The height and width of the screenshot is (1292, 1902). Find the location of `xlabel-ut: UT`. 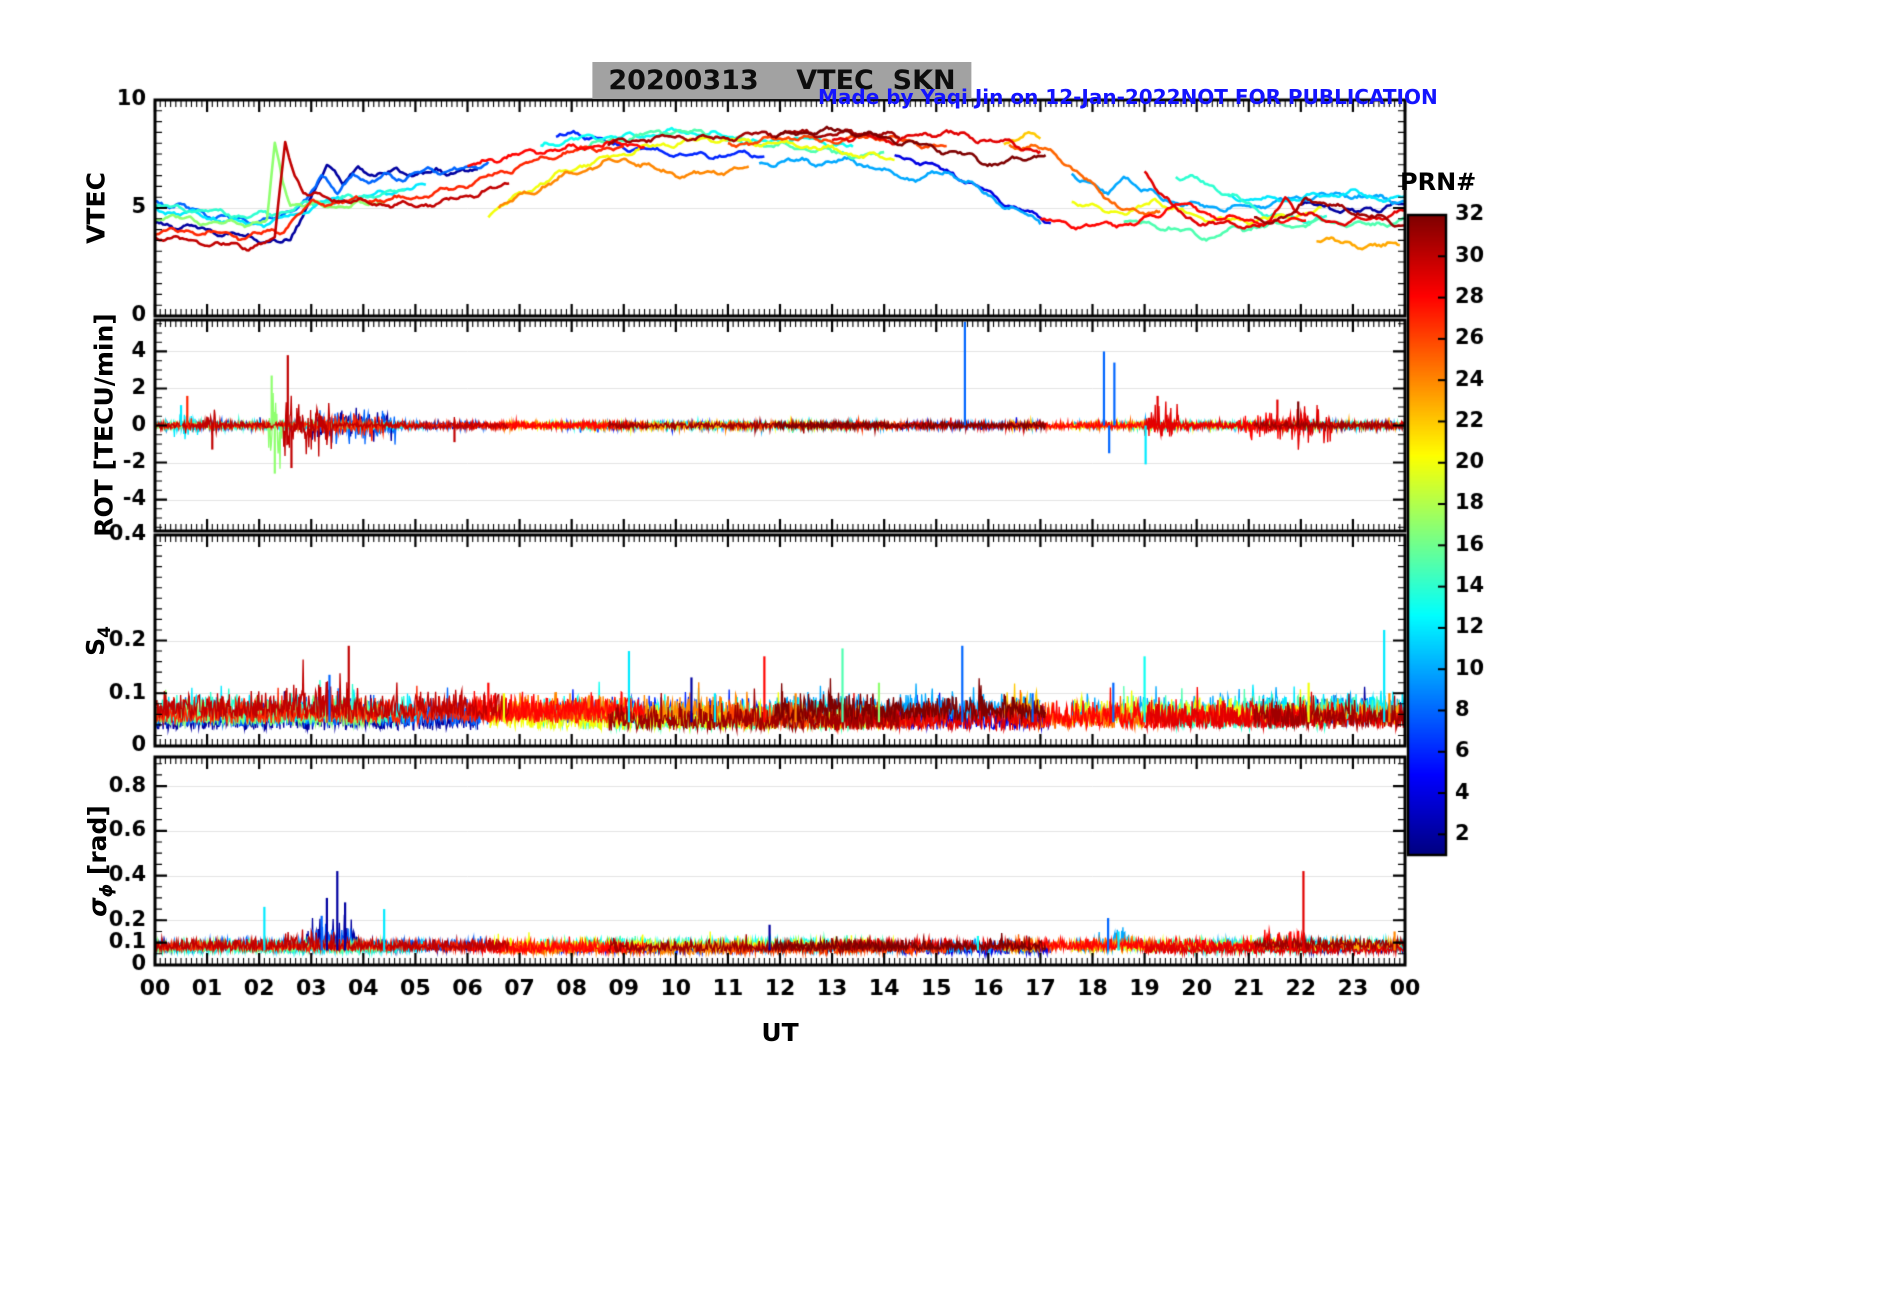

xlabel-ut: UT is located at coordinates (780, 1032).